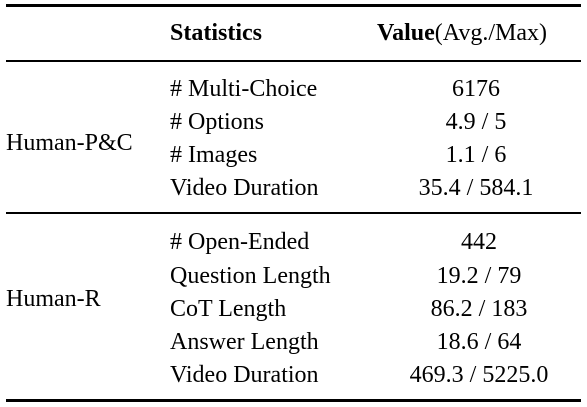 The height and width of the screenshot is (407, 587). I want to click on stat-value: 4.9 / 5, so click(476, 122).